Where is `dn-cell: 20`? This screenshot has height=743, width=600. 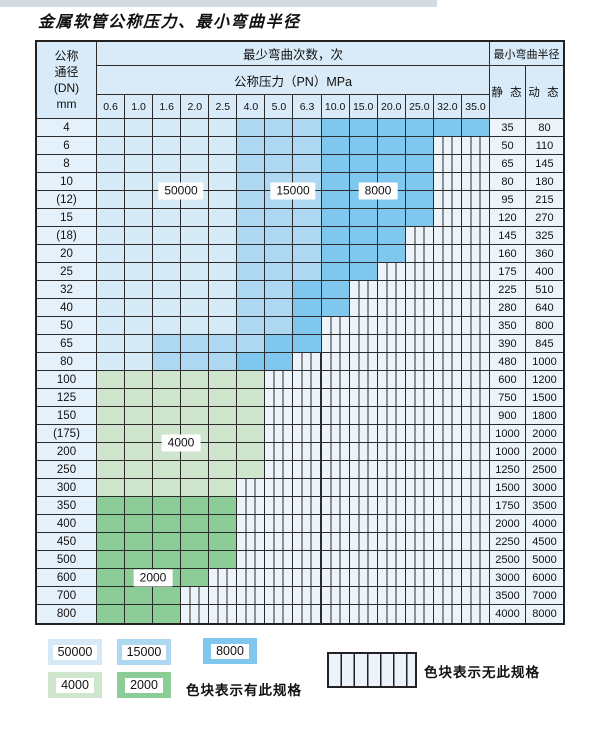 dn-cell: 20 is located at coordinates (67, 254).